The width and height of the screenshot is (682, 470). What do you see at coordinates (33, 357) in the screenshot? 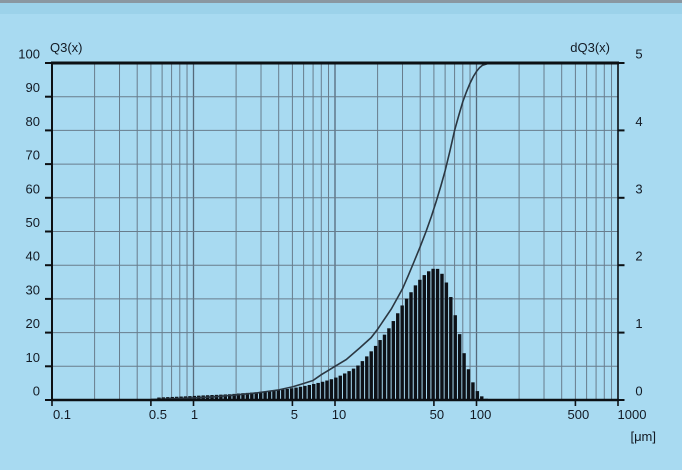
I see `left-tick-label: 10` at bounding box center [33, 357].